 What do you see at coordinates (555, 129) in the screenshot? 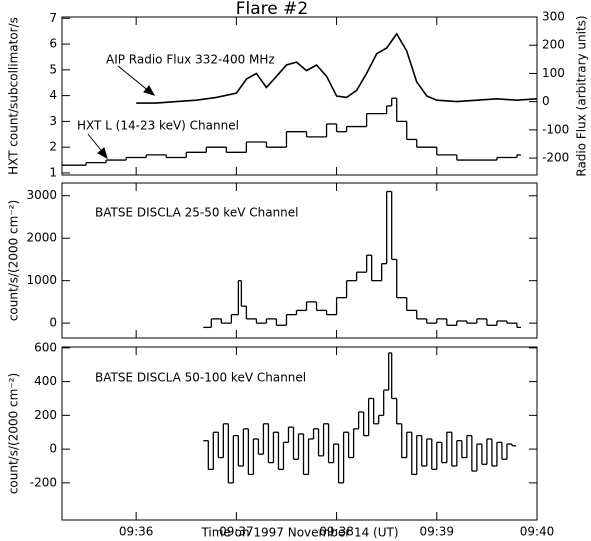
I see `y2-tick-label: -100` at bounding box center [555, 129].